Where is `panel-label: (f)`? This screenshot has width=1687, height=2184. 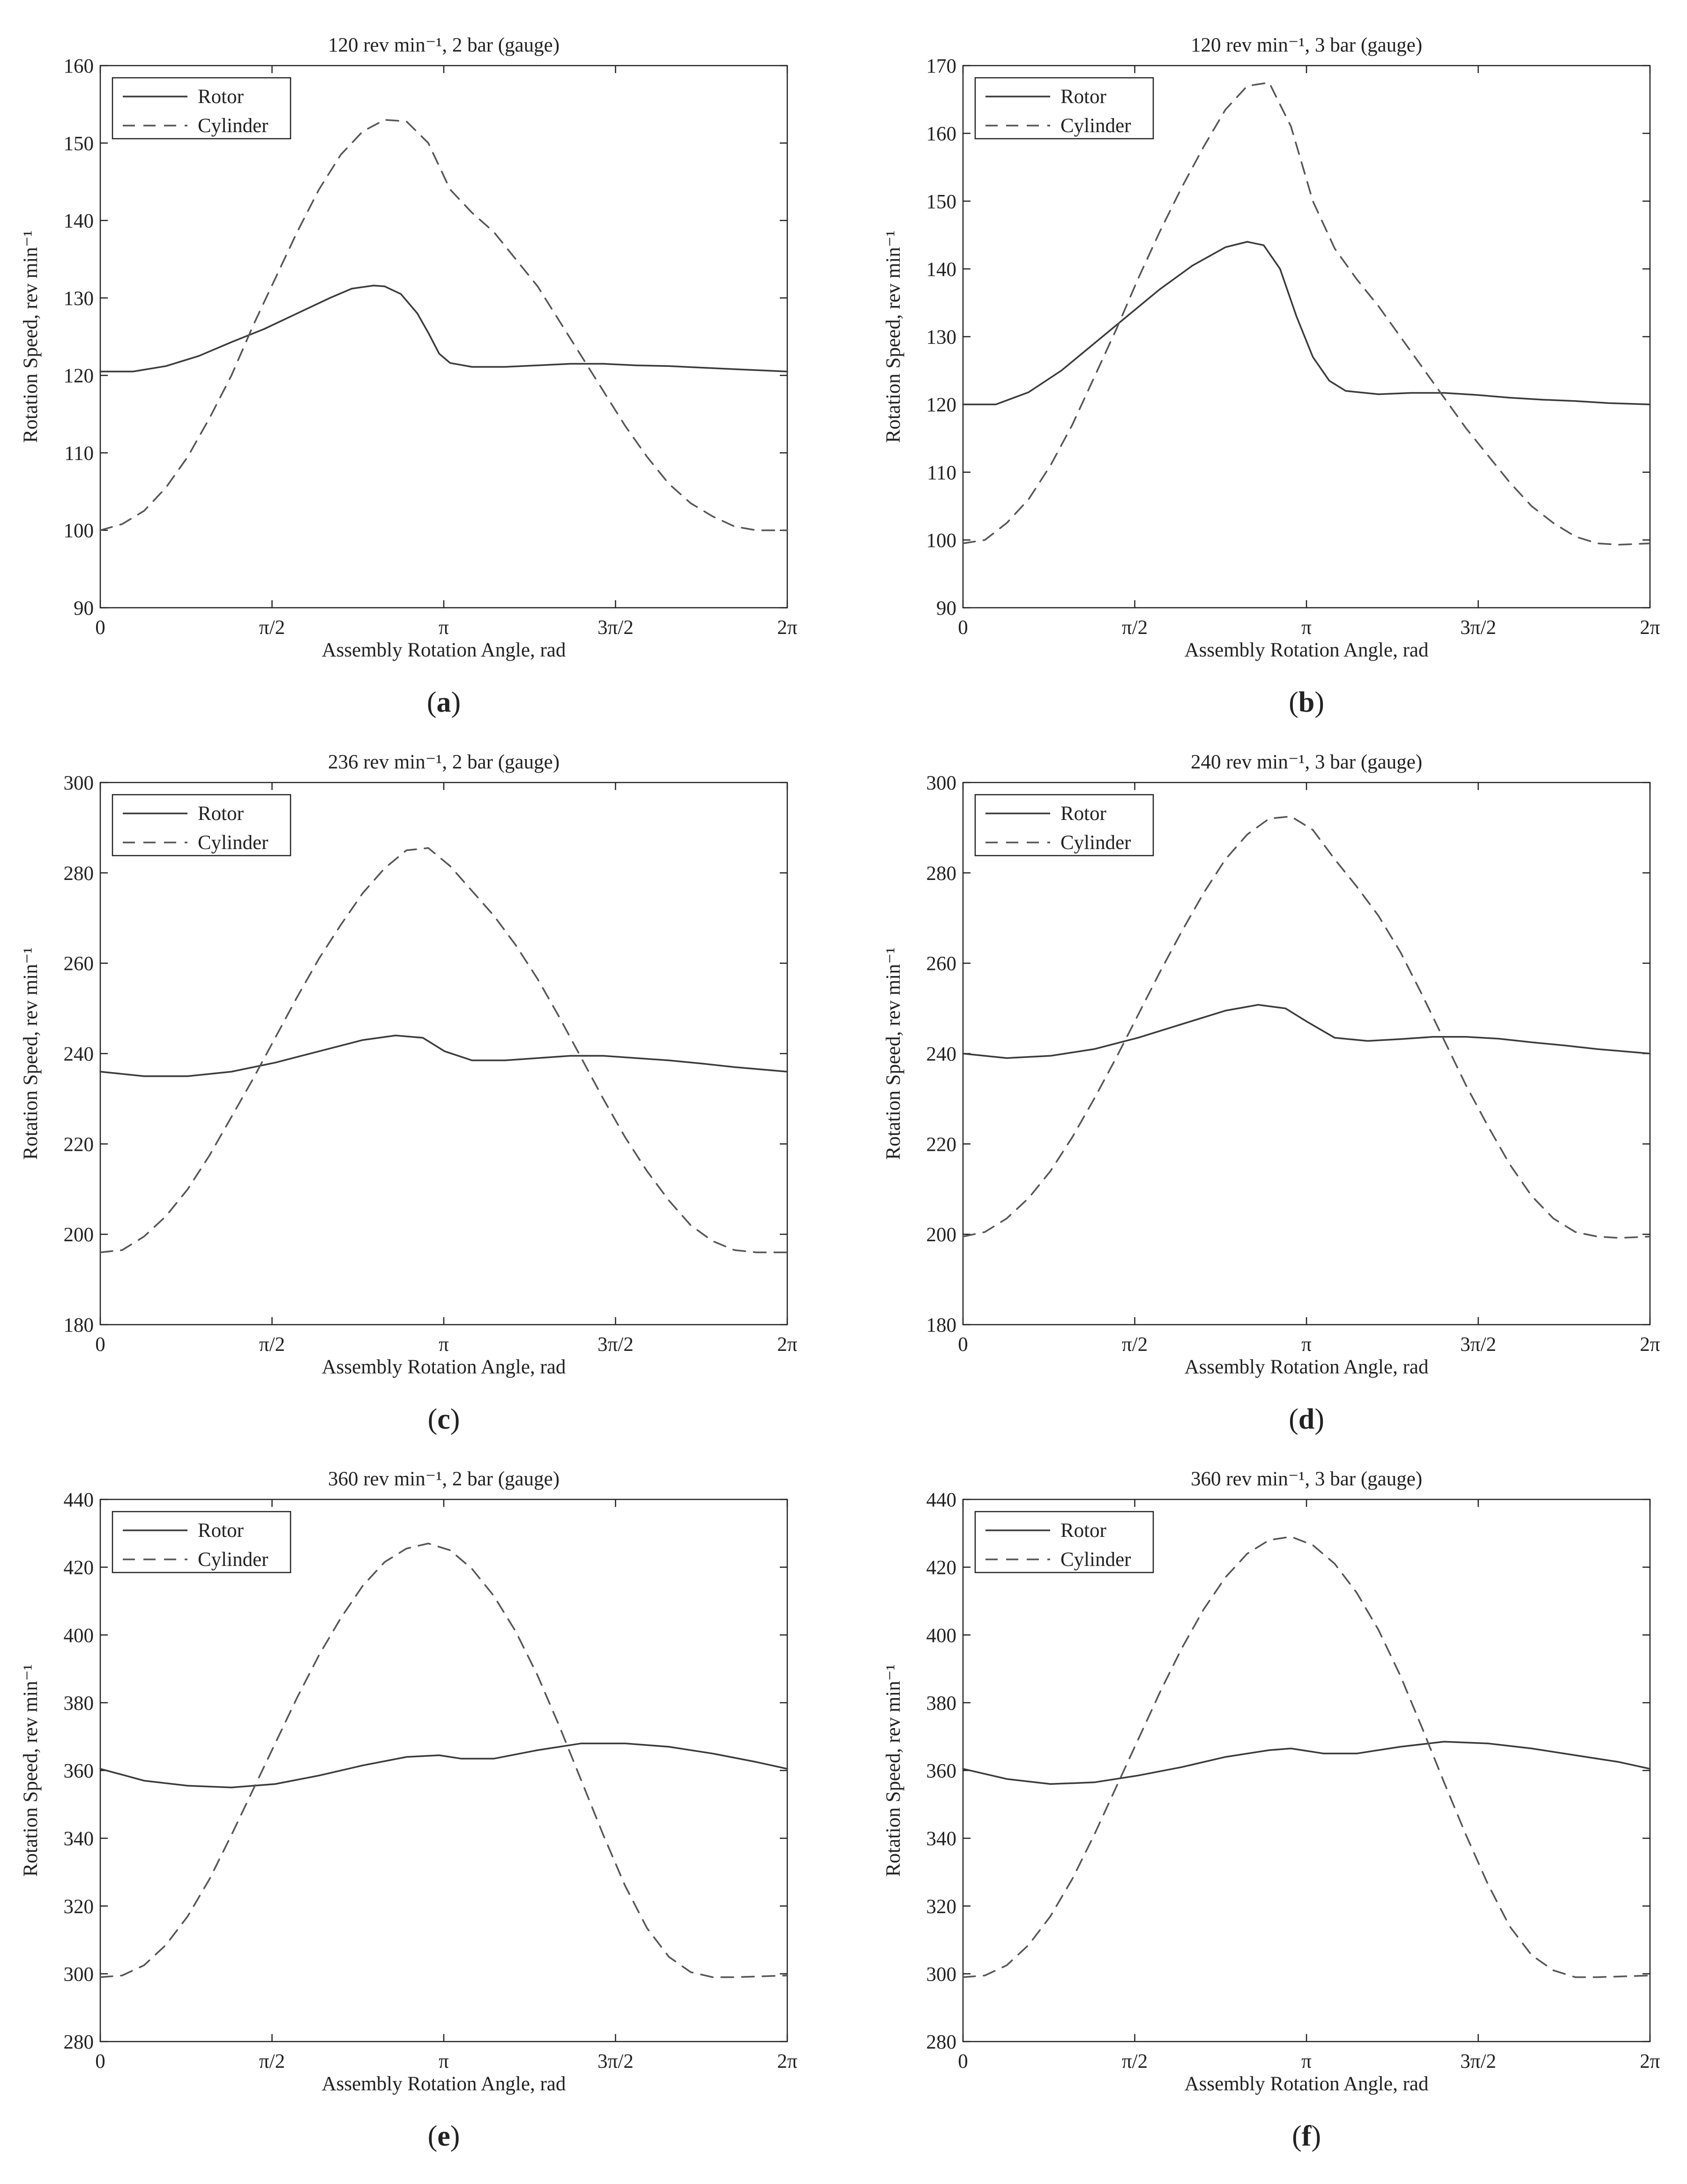 panel-label: (f) is located at coordinates (1306, 2136).